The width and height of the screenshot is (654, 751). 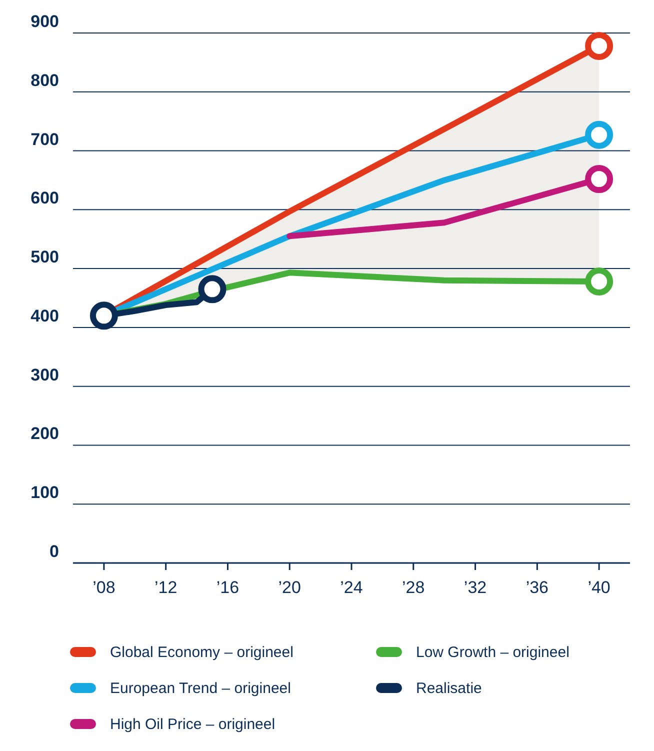 I want to click on y-tick-label: 0, so click(x=54, y=551).